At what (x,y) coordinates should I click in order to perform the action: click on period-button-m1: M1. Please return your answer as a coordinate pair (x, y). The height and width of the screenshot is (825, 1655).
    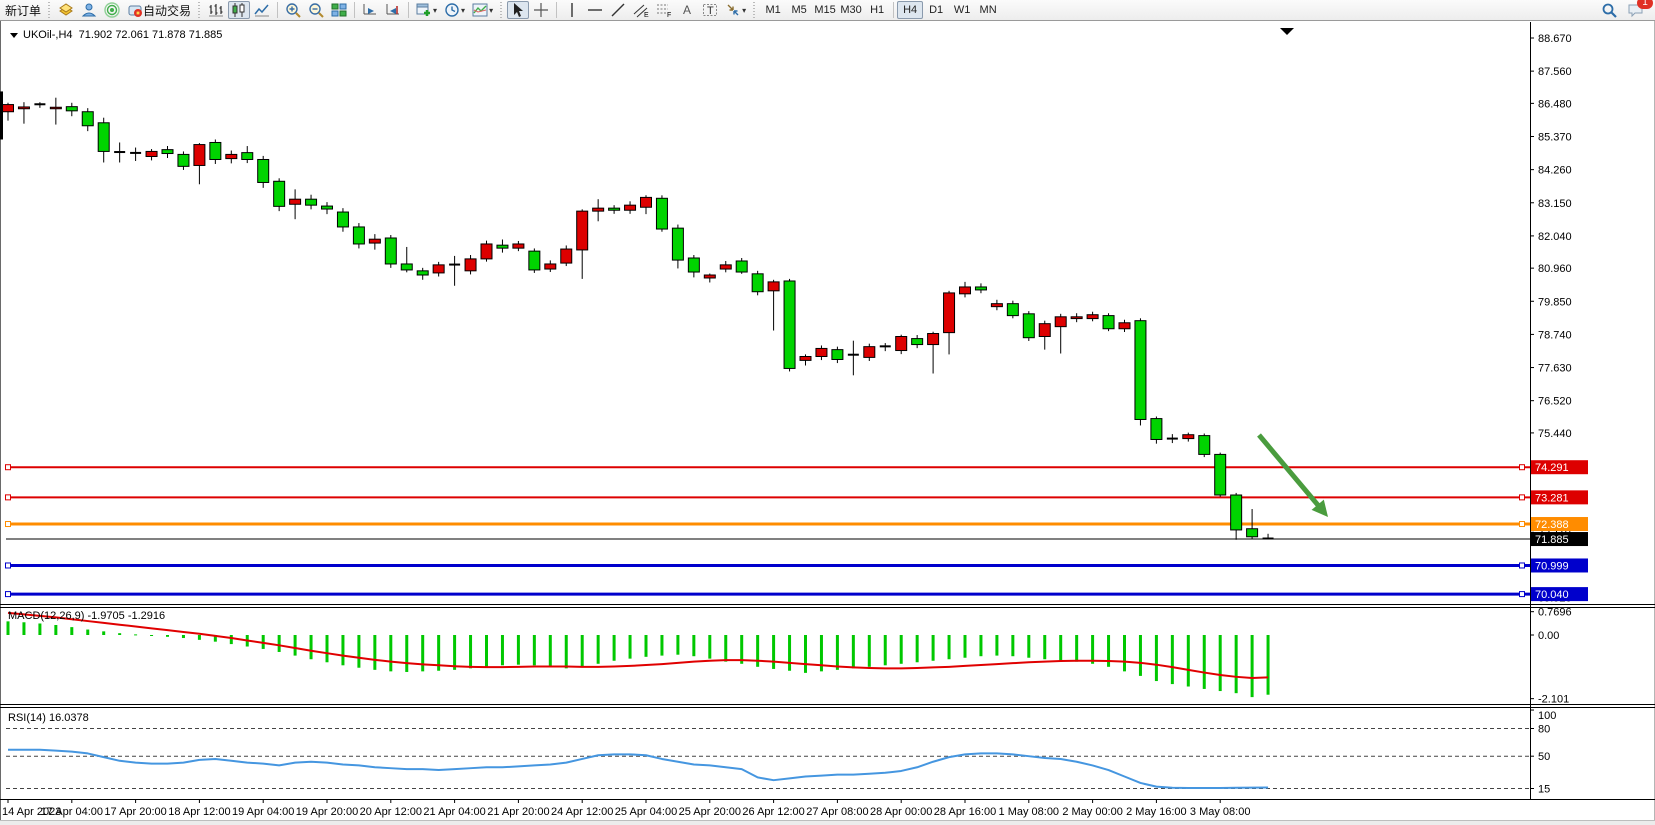
    Looking at the image, I should click on (773, 10).